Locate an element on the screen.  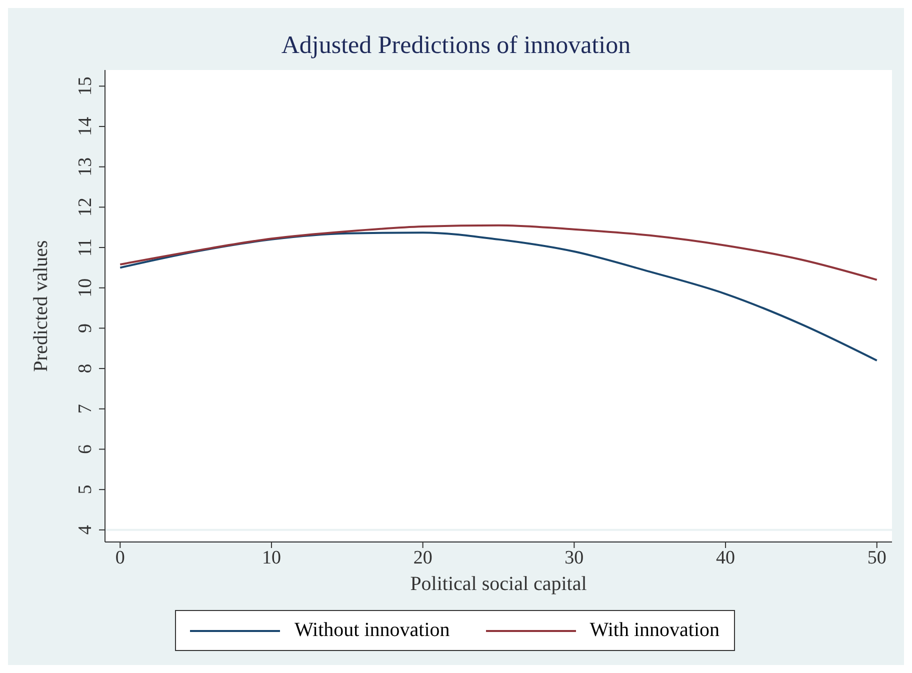
y-tick-label: 11 is located at coordinates (85, 247).